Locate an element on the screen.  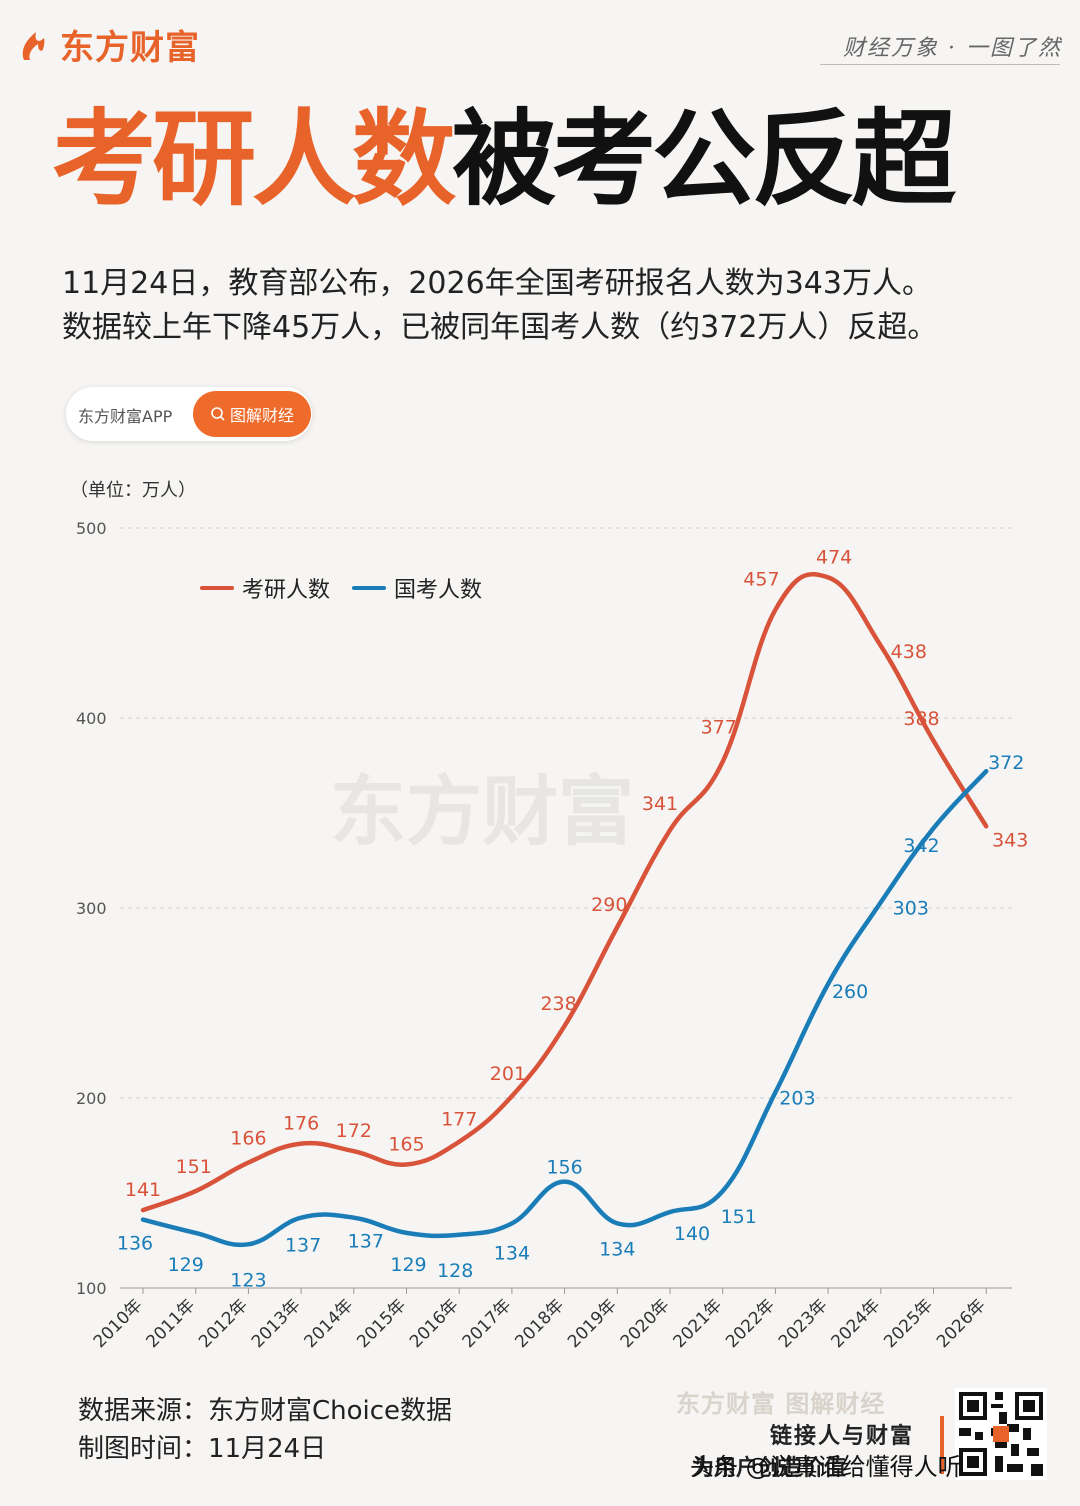
x-tick-label: 2020年 is located at coordinates (645, 1323).